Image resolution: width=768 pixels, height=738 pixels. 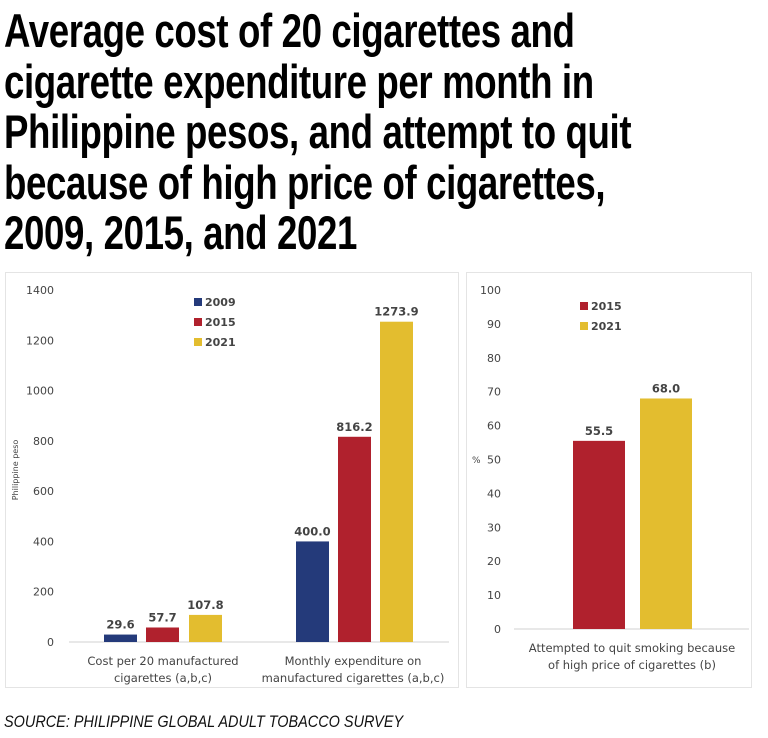 What do you see at coordinates (43, 491) in the screenshot?
I see `y-tick-label: 600` at bounding box center [43, 491].